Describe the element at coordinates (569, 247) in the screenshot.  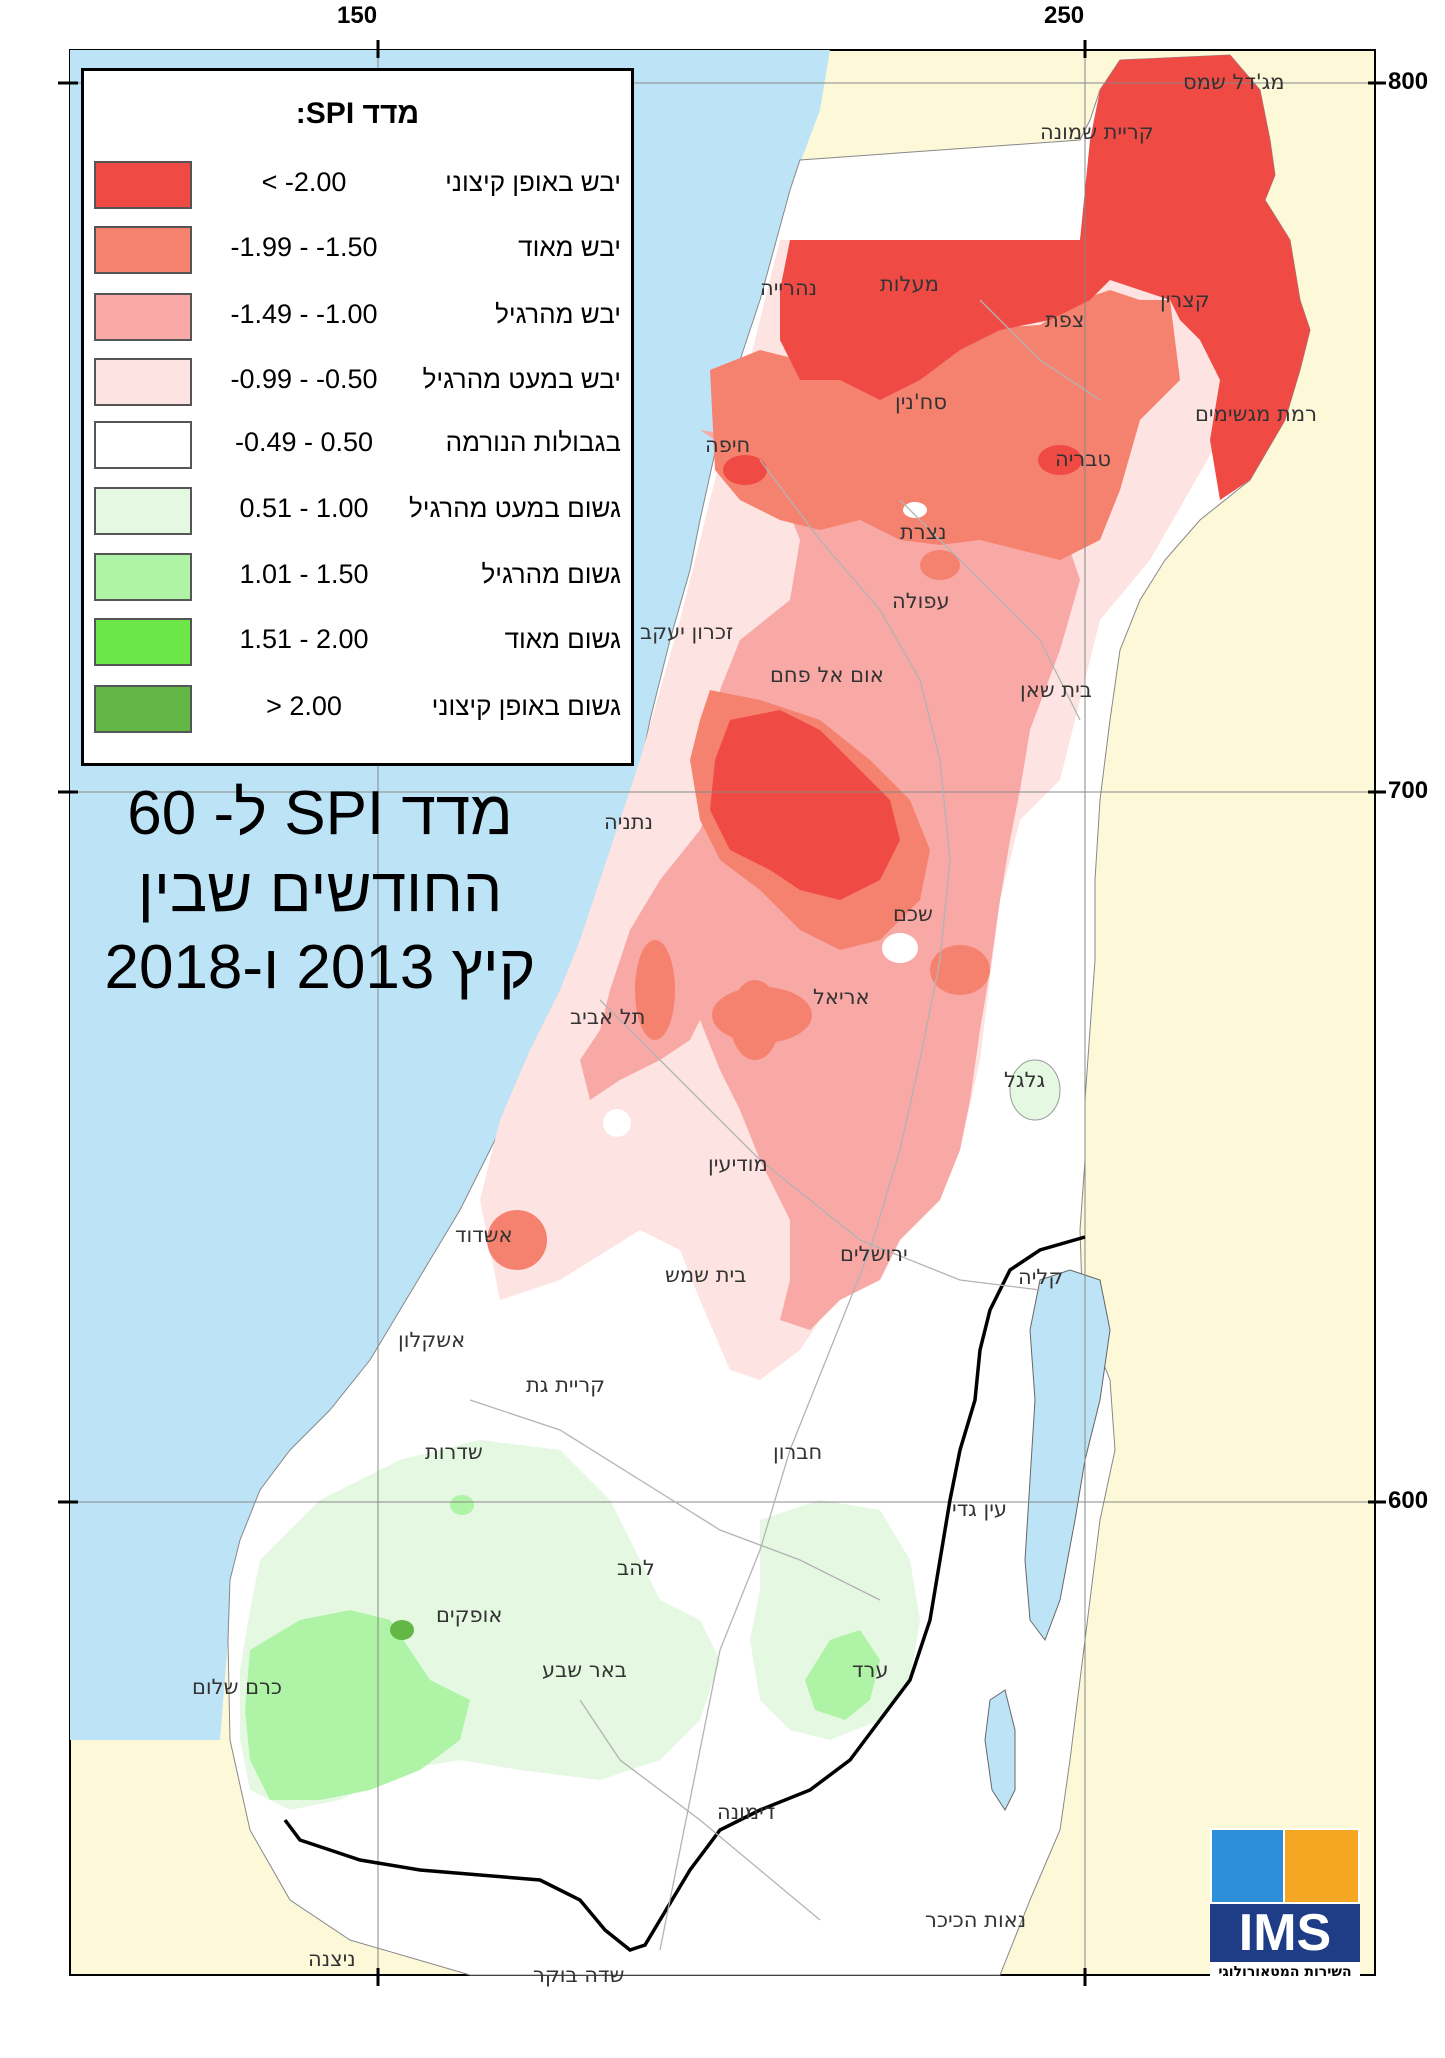
I see `legend-label: יבש מאוד` at that location.